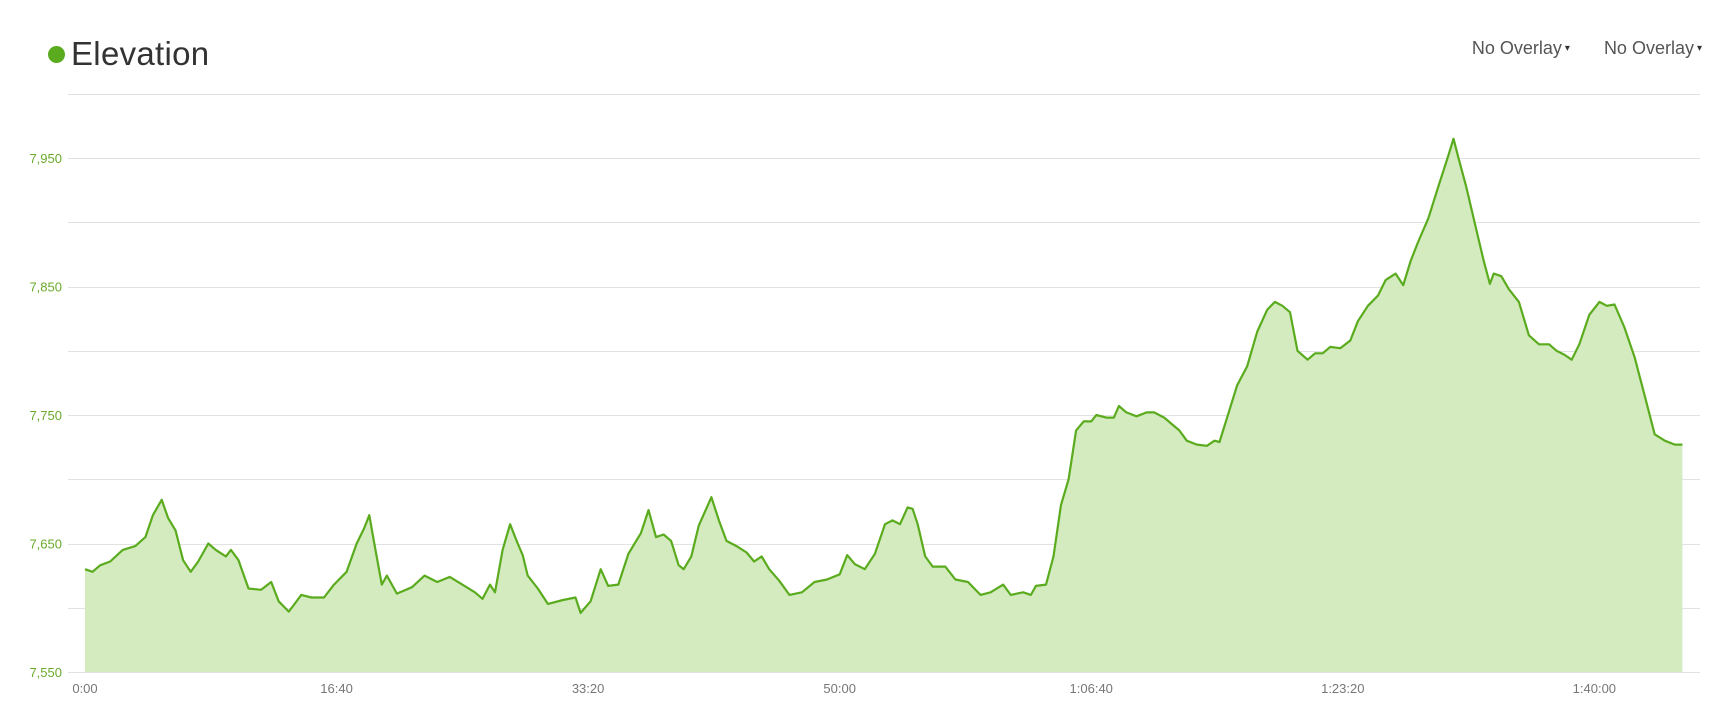 The height and width of the screenshot is (703, 1728). What do you see at coordinates (45, 287) in the screenshot?
I see `y-tick-label: 7,850` at bounding box center [45, 287].